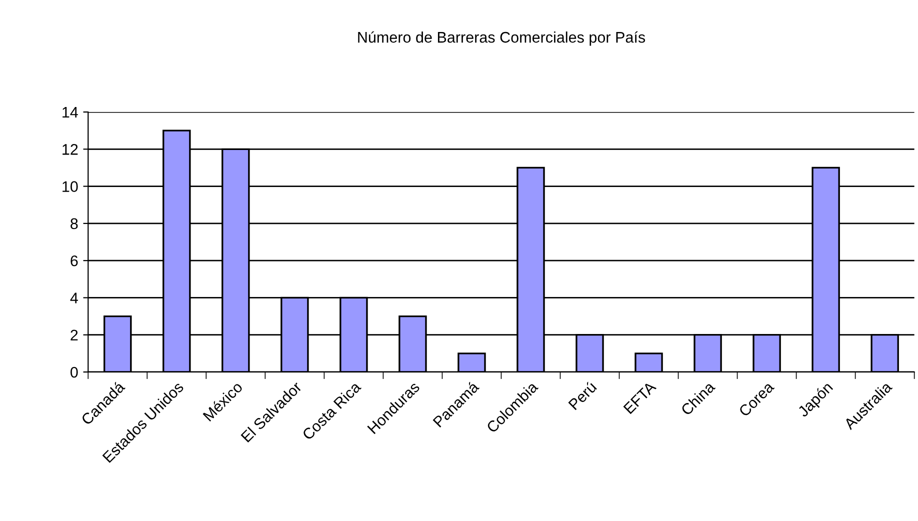 The image size is (918, 521). What do you see at coordinates (70, 149) in the screenshot?
I see `y-tick-label: 12` at bounding box center [70, 149].